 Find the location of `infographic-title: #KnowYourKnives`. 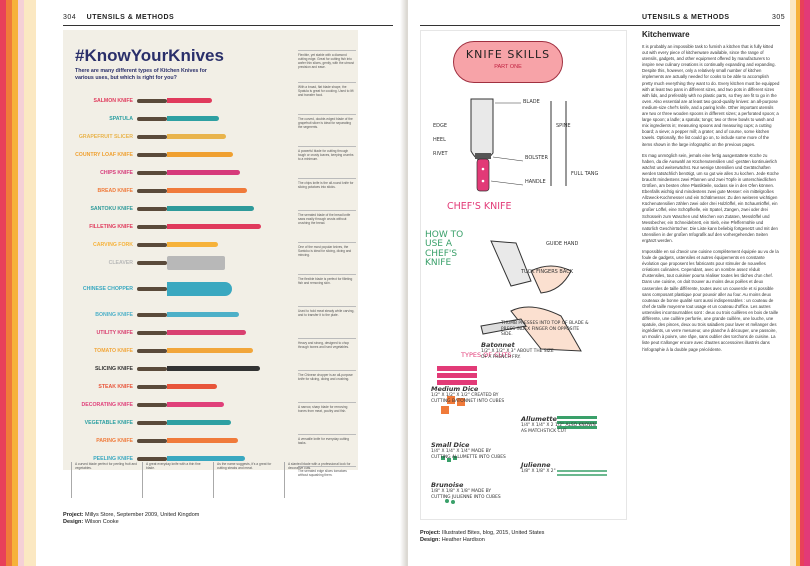

infographic-title: #KnowYourKnives is located at coordinates (149, 55).